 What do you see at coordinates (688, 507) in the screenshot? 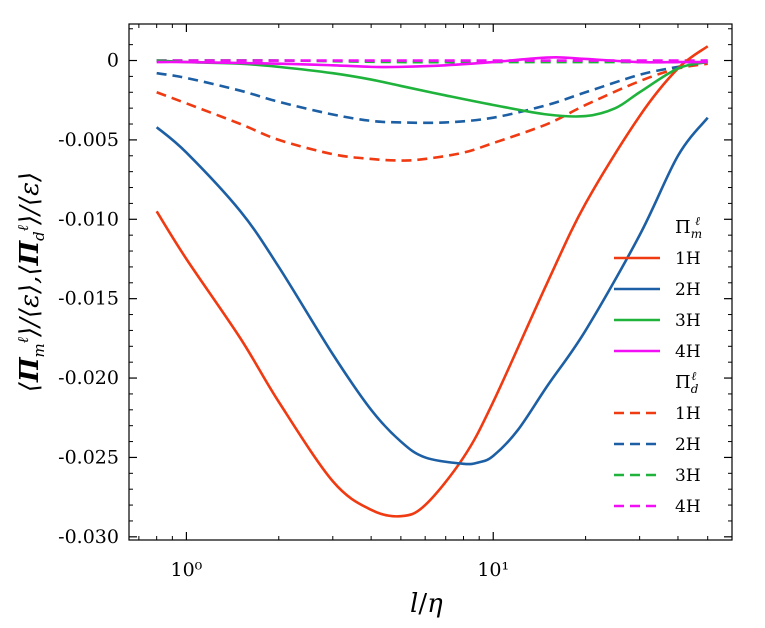
I see `legend-label-d-4h: 4H` at bounding box center [688, 507].